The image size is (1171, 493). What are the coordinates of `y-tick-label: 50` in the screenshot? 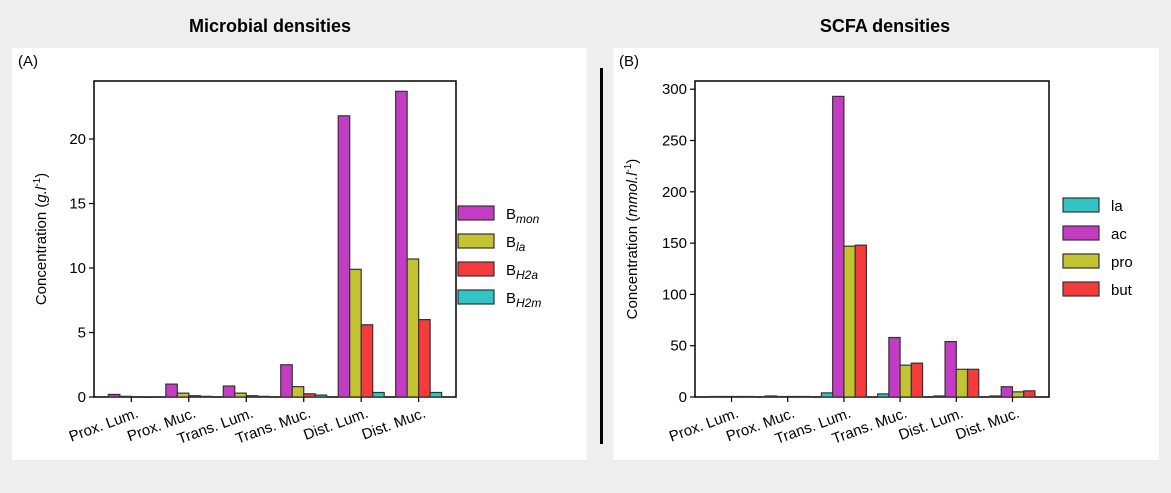 It's located at (678, 346).